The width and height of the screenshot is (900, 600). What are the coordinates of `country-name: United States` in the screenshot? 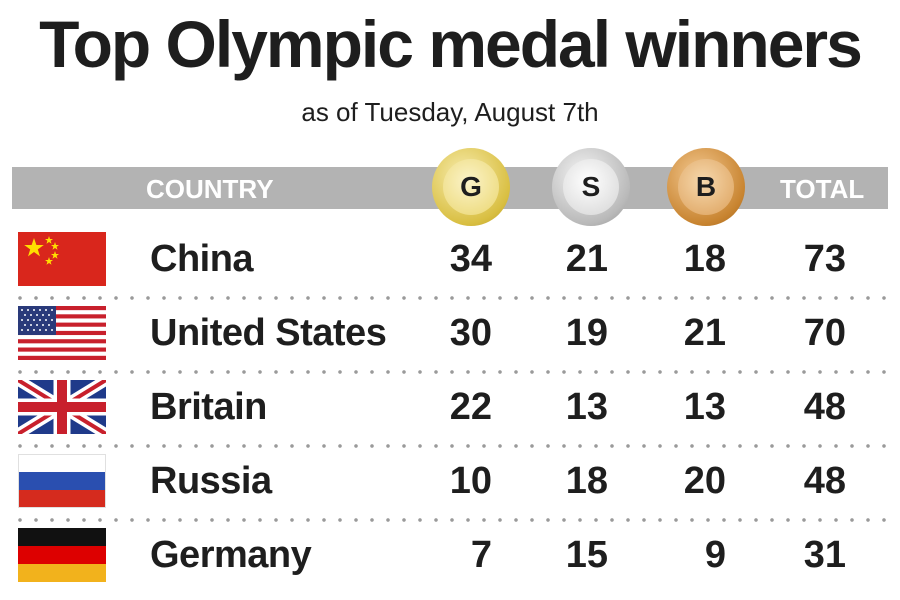 It's located at (268, 333).